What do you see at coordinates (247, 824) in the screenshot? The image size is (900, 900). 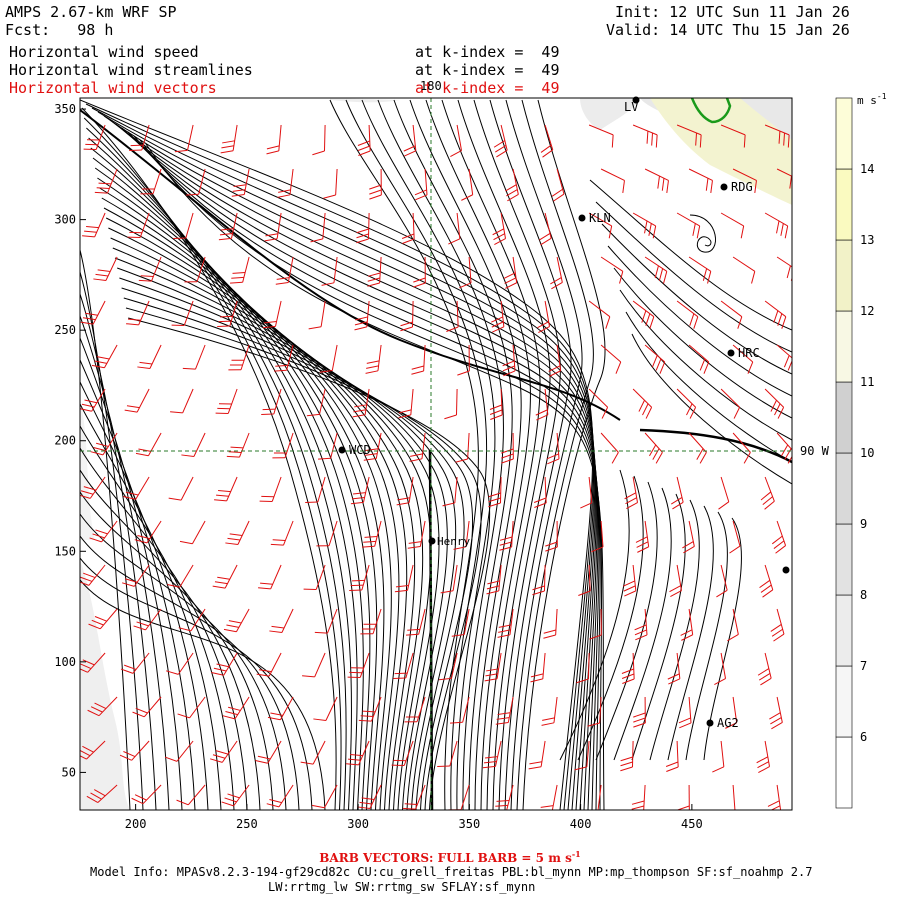 I see `x-tick-label: 250` at bounding box center [247, 824].